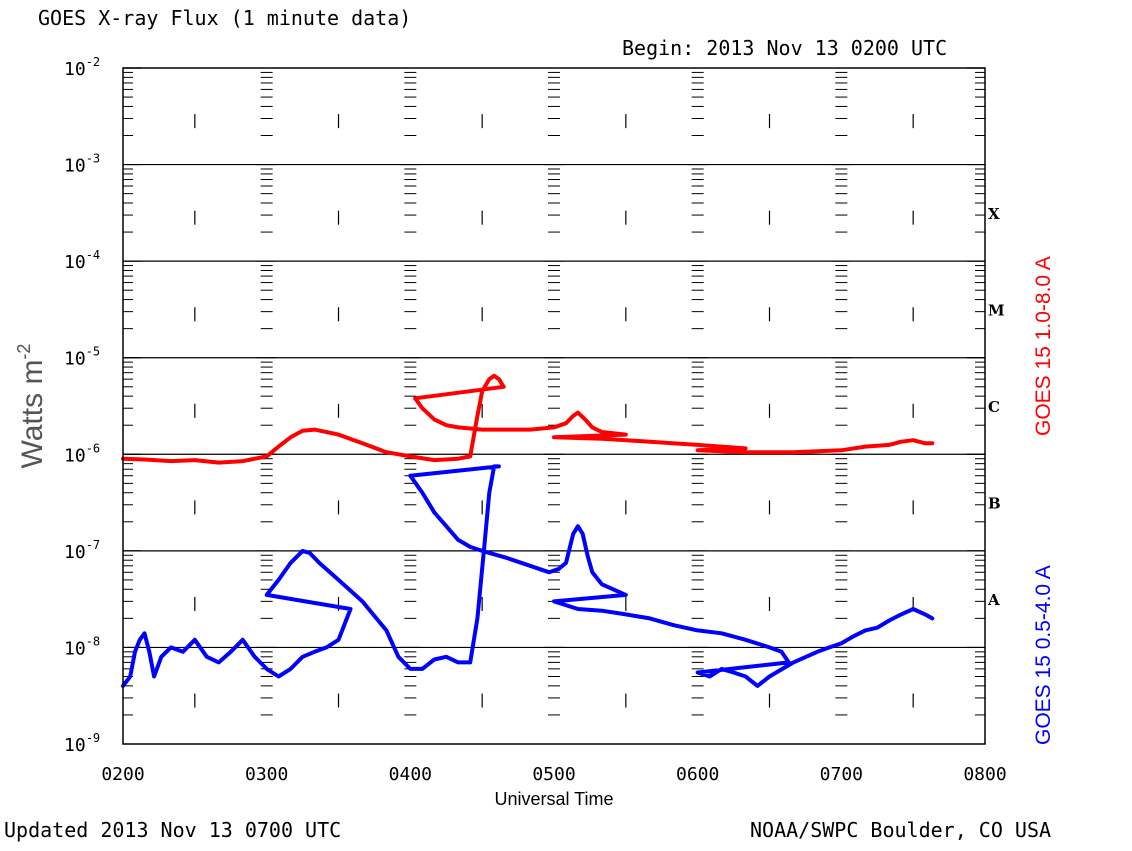 This screenshot has height=851, width=1132. Describe the element at coordinates (996, 310) in the screenshot. I see `flare-class-M: M` at that location.